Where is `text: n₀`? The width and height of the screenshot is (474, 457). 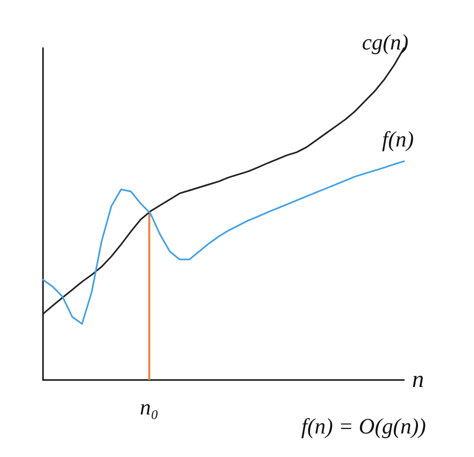 text: n₀ is located at coordinates (149, 407).